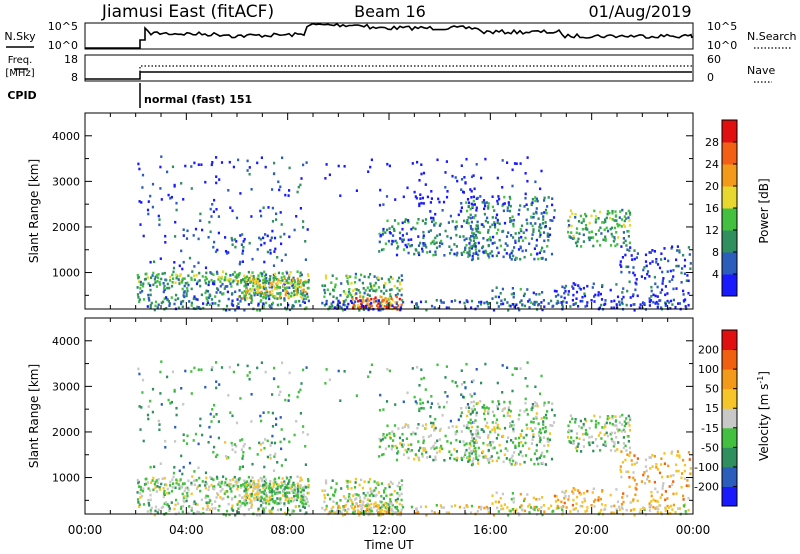 The height and width of the screenshot is (554, 800). Describe the element at coordinates (764, 422) in the screenshot. I see `velocity-colorbar-label-main: Velocity [m s` at that location.